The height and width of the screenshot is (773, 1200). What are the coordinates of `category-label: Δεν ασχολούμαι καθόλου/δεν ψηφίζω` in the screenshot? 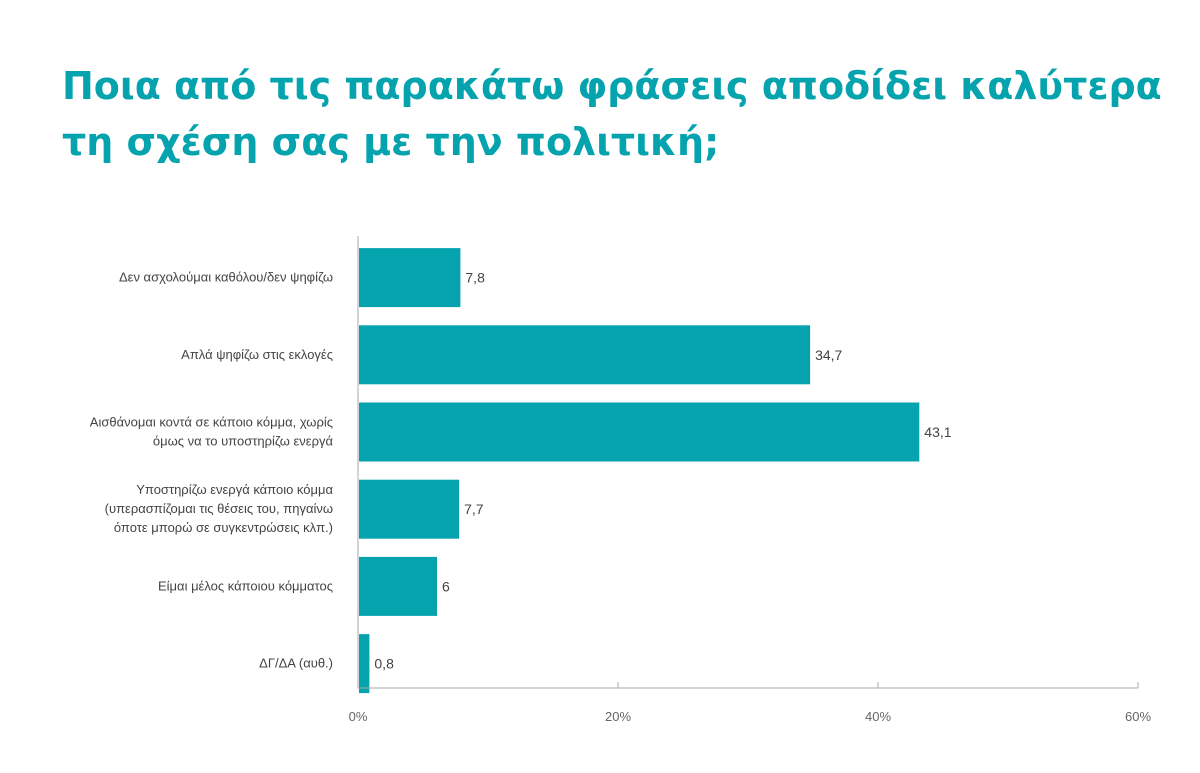 It's located at (226, 277).